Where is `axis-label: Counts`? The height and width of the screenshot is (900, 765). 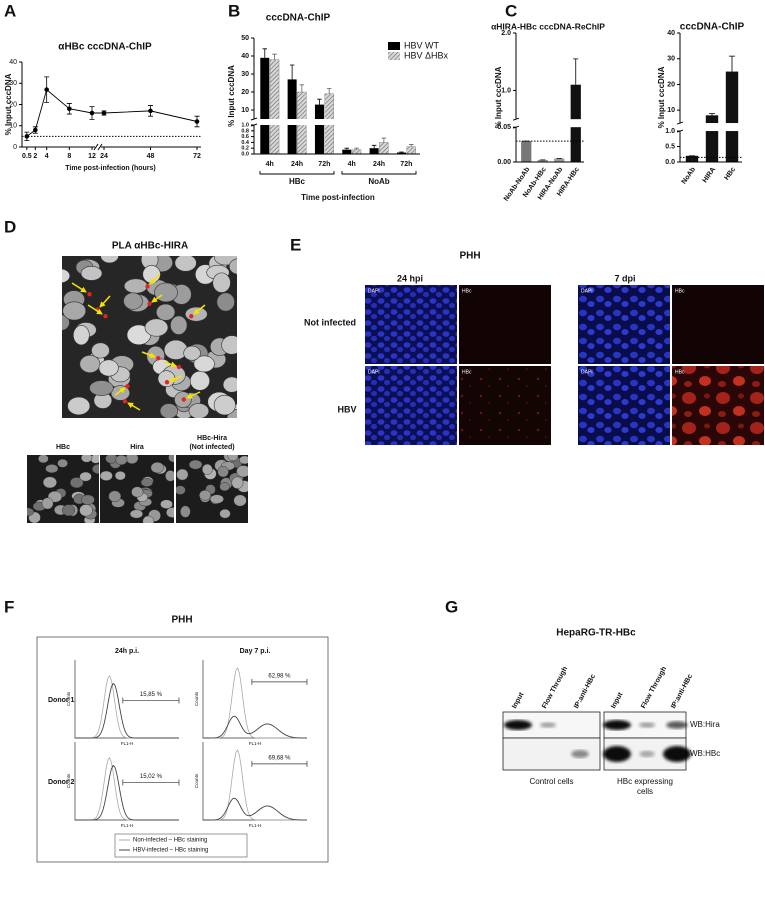
axis-label: Counts is located at coordinates (68, 698).